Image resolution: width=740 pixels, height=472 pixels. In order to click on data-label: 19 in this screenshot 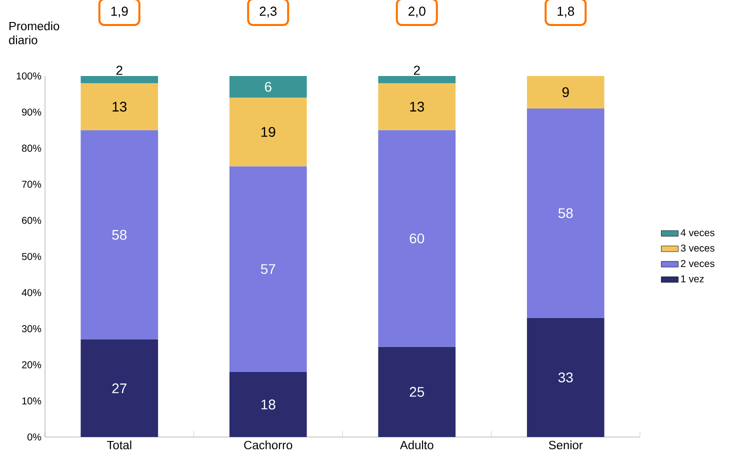, I will do `click(268, 132)`.